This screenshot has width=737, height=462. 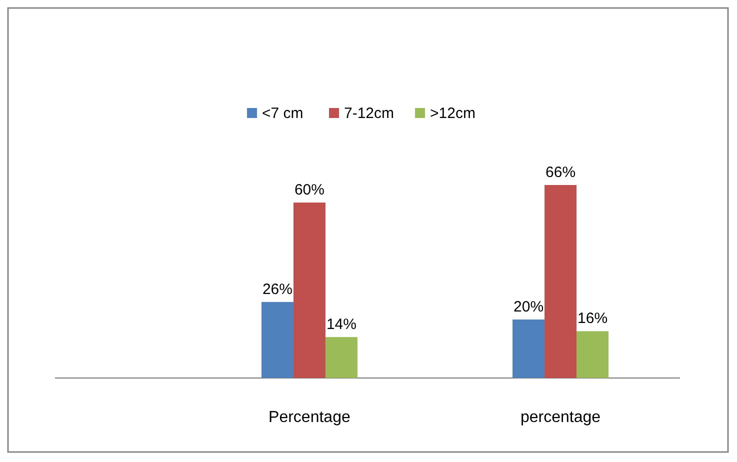 What do you see at coordinates (453, 113) in the screenshot?
I see `legend-label: >12cm` at bounding box center [453, 113].